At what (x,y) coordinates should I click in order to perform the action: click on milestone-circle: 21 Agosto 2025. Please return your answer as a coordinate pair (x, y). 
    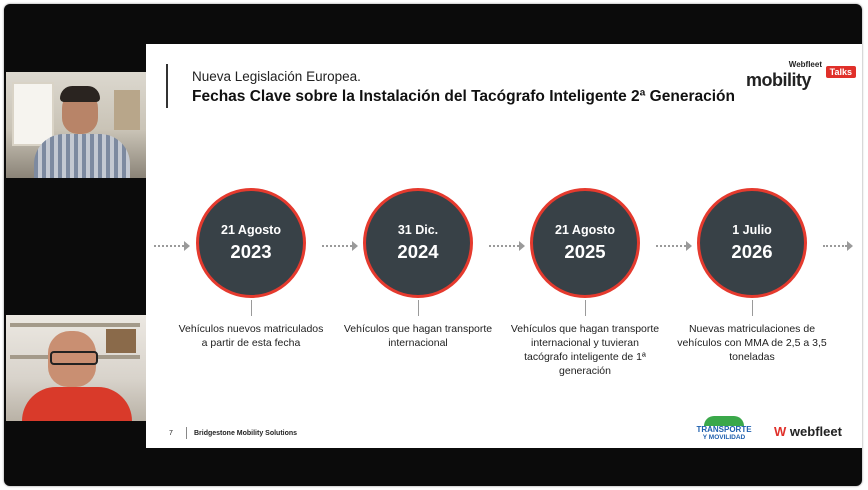
    Looking at the image, I should click on (585, 243).